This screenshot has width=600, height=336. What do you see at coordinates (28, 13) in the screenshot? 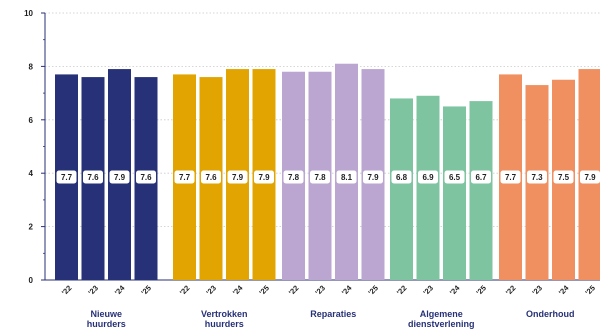
I see `y-tick-label: 10` at bounding box center [28, 13].